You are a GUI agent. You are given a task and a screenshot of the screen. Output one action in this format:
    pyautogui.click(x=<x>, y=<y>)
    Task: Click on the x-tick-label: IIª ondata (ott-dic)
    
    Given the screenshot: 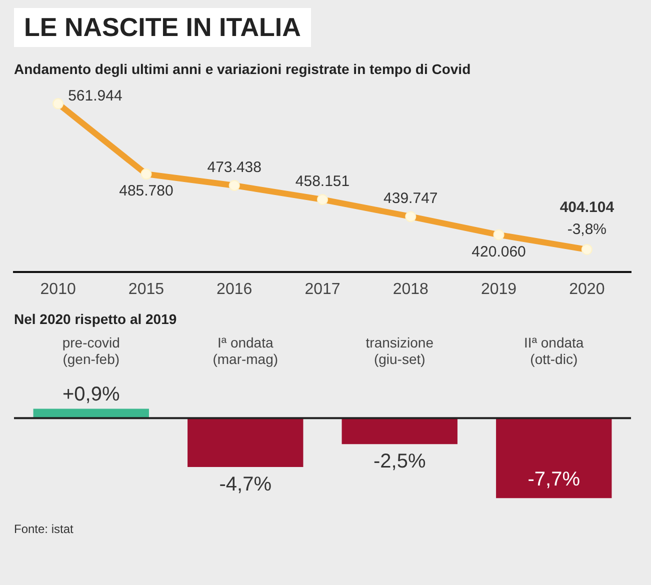 What is the action you would take?
    pyautogui.click(x=554, y=351)
    